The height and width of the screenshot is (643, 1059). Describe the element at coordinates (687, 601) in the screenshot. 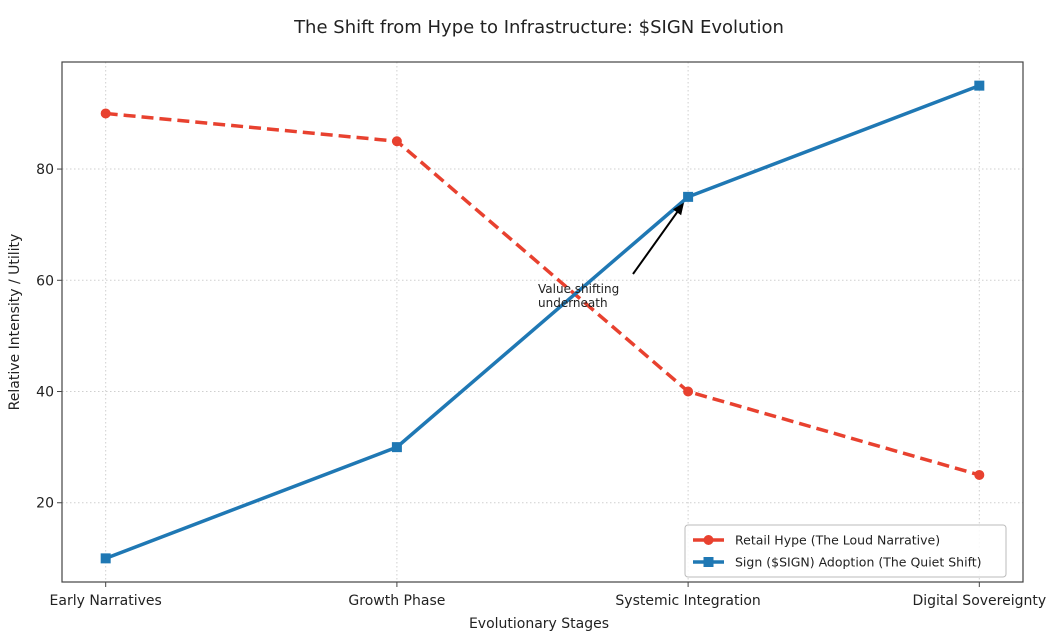

I see `x-tick-label: Systemic Integration` at that location.